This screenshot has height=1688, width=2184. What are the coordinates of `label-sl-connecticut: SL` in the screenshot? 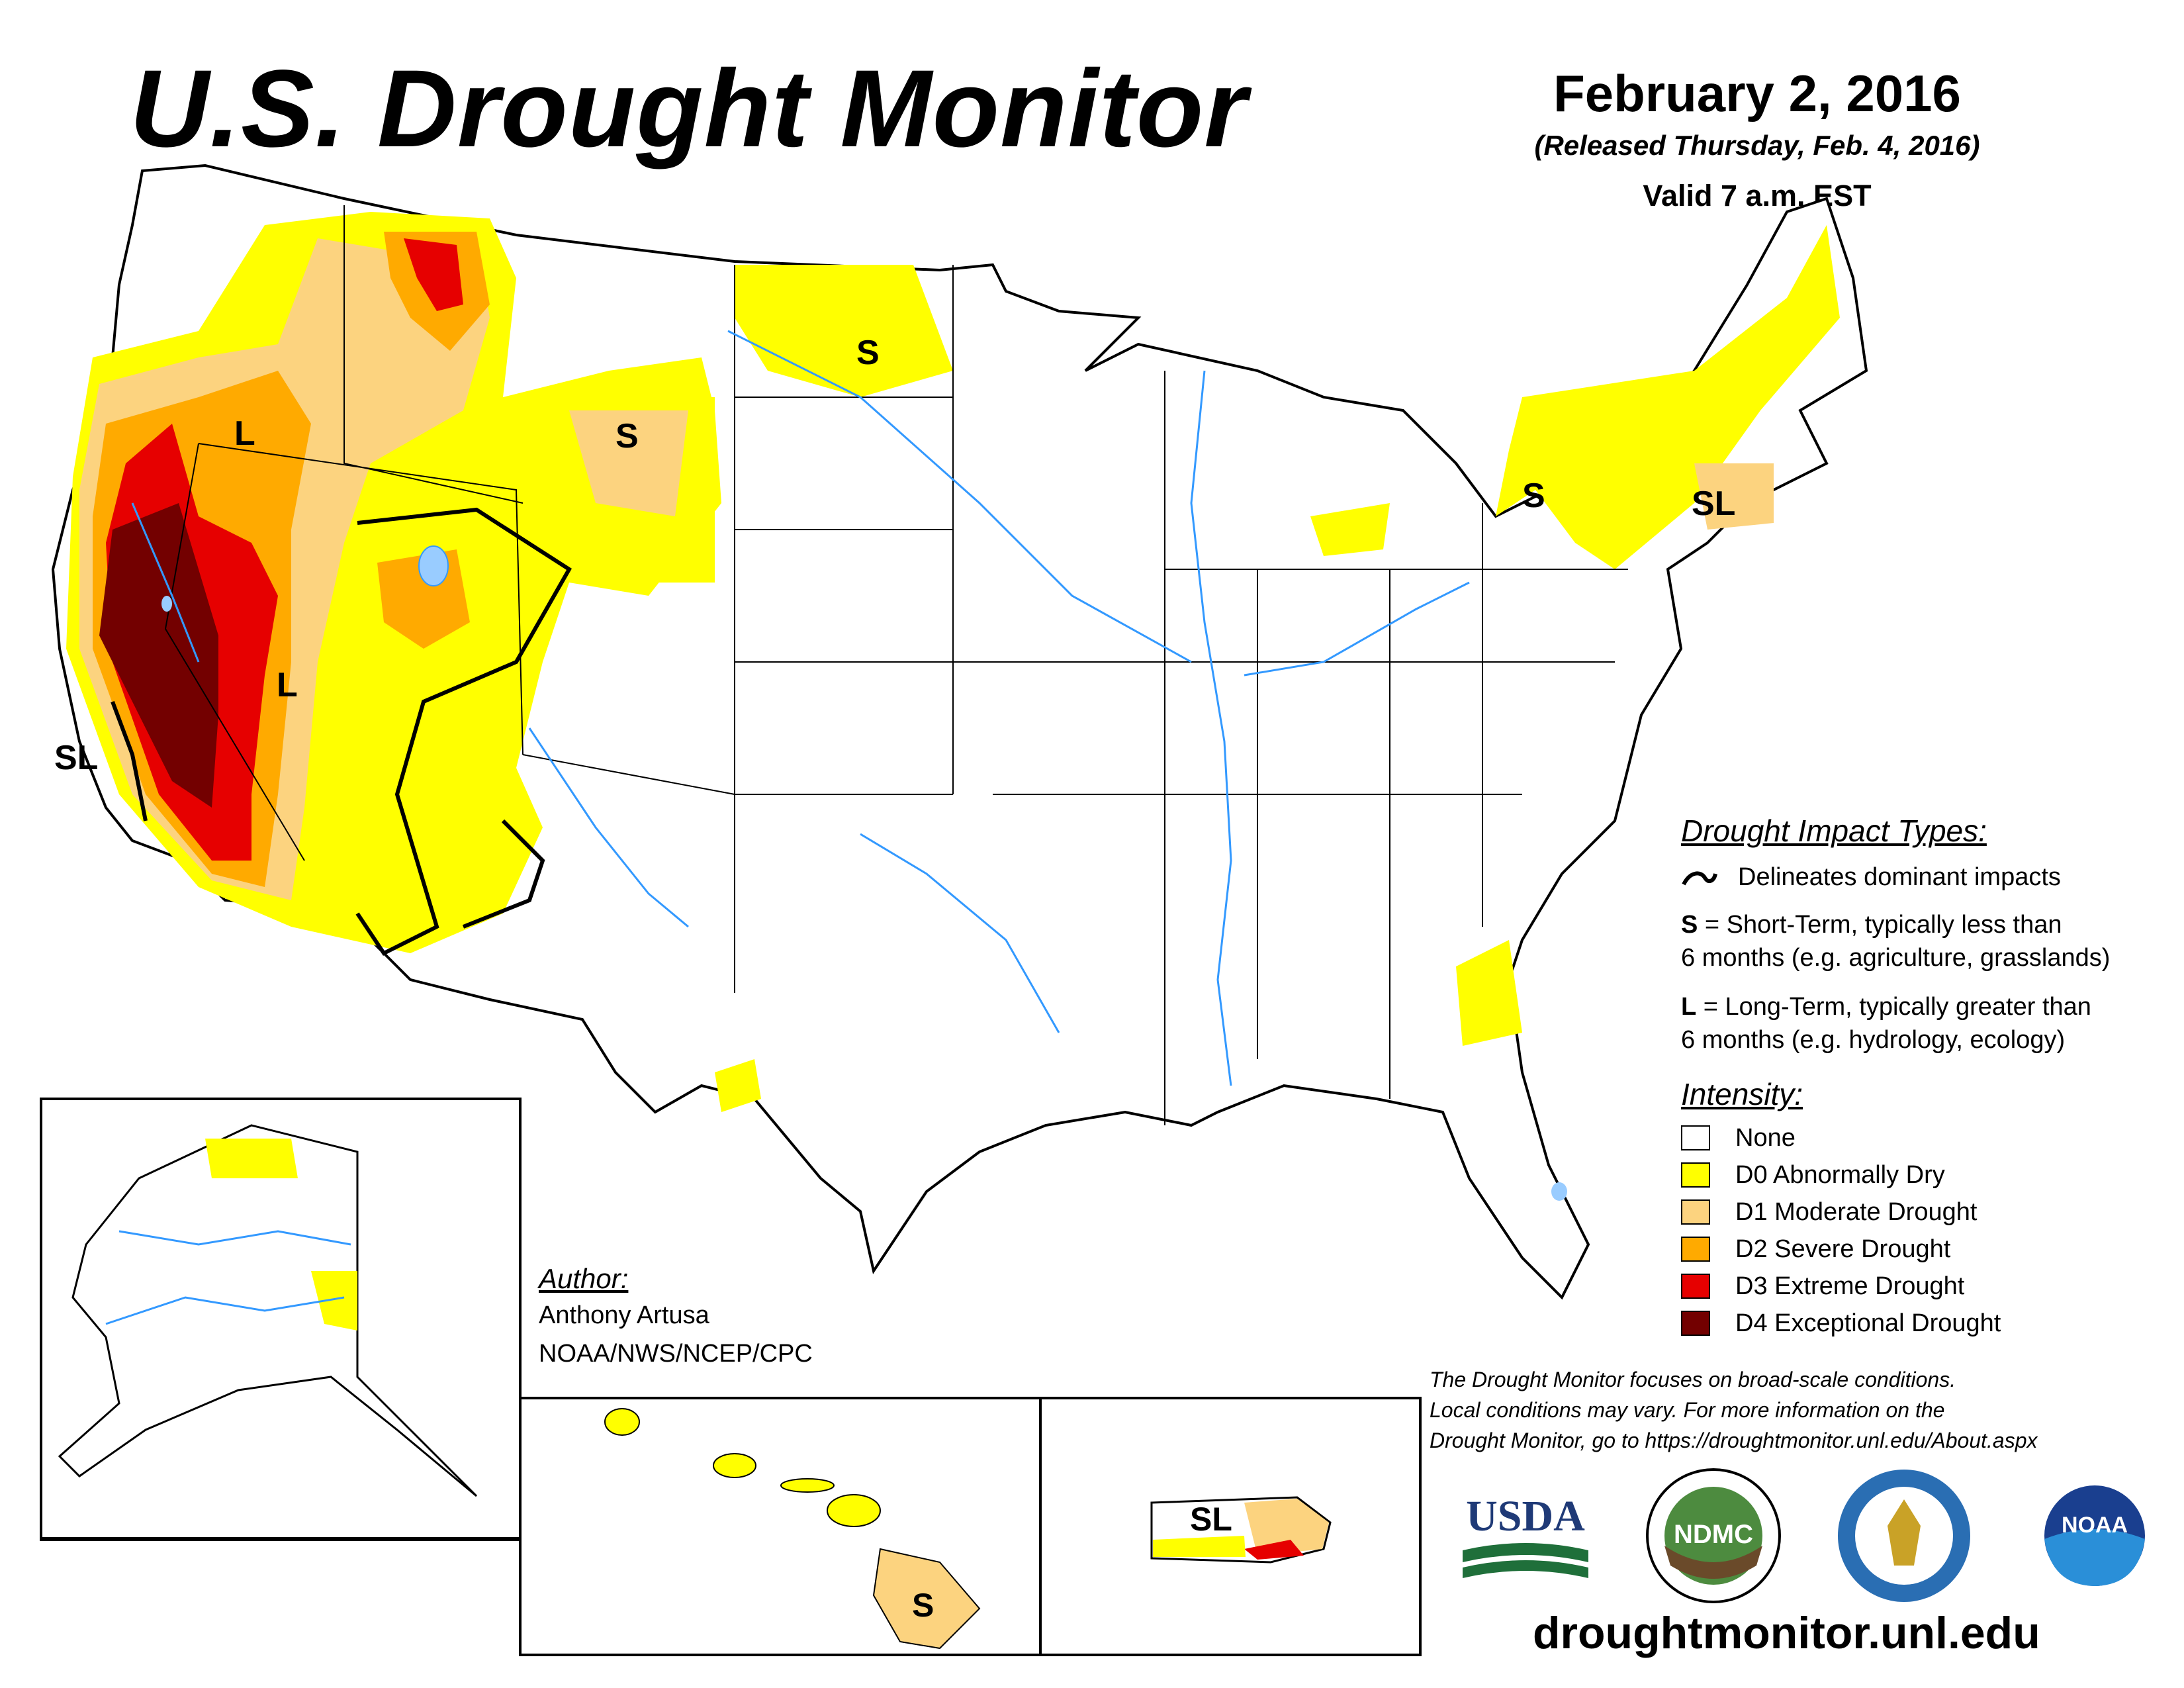 It's located at (1713, 504).